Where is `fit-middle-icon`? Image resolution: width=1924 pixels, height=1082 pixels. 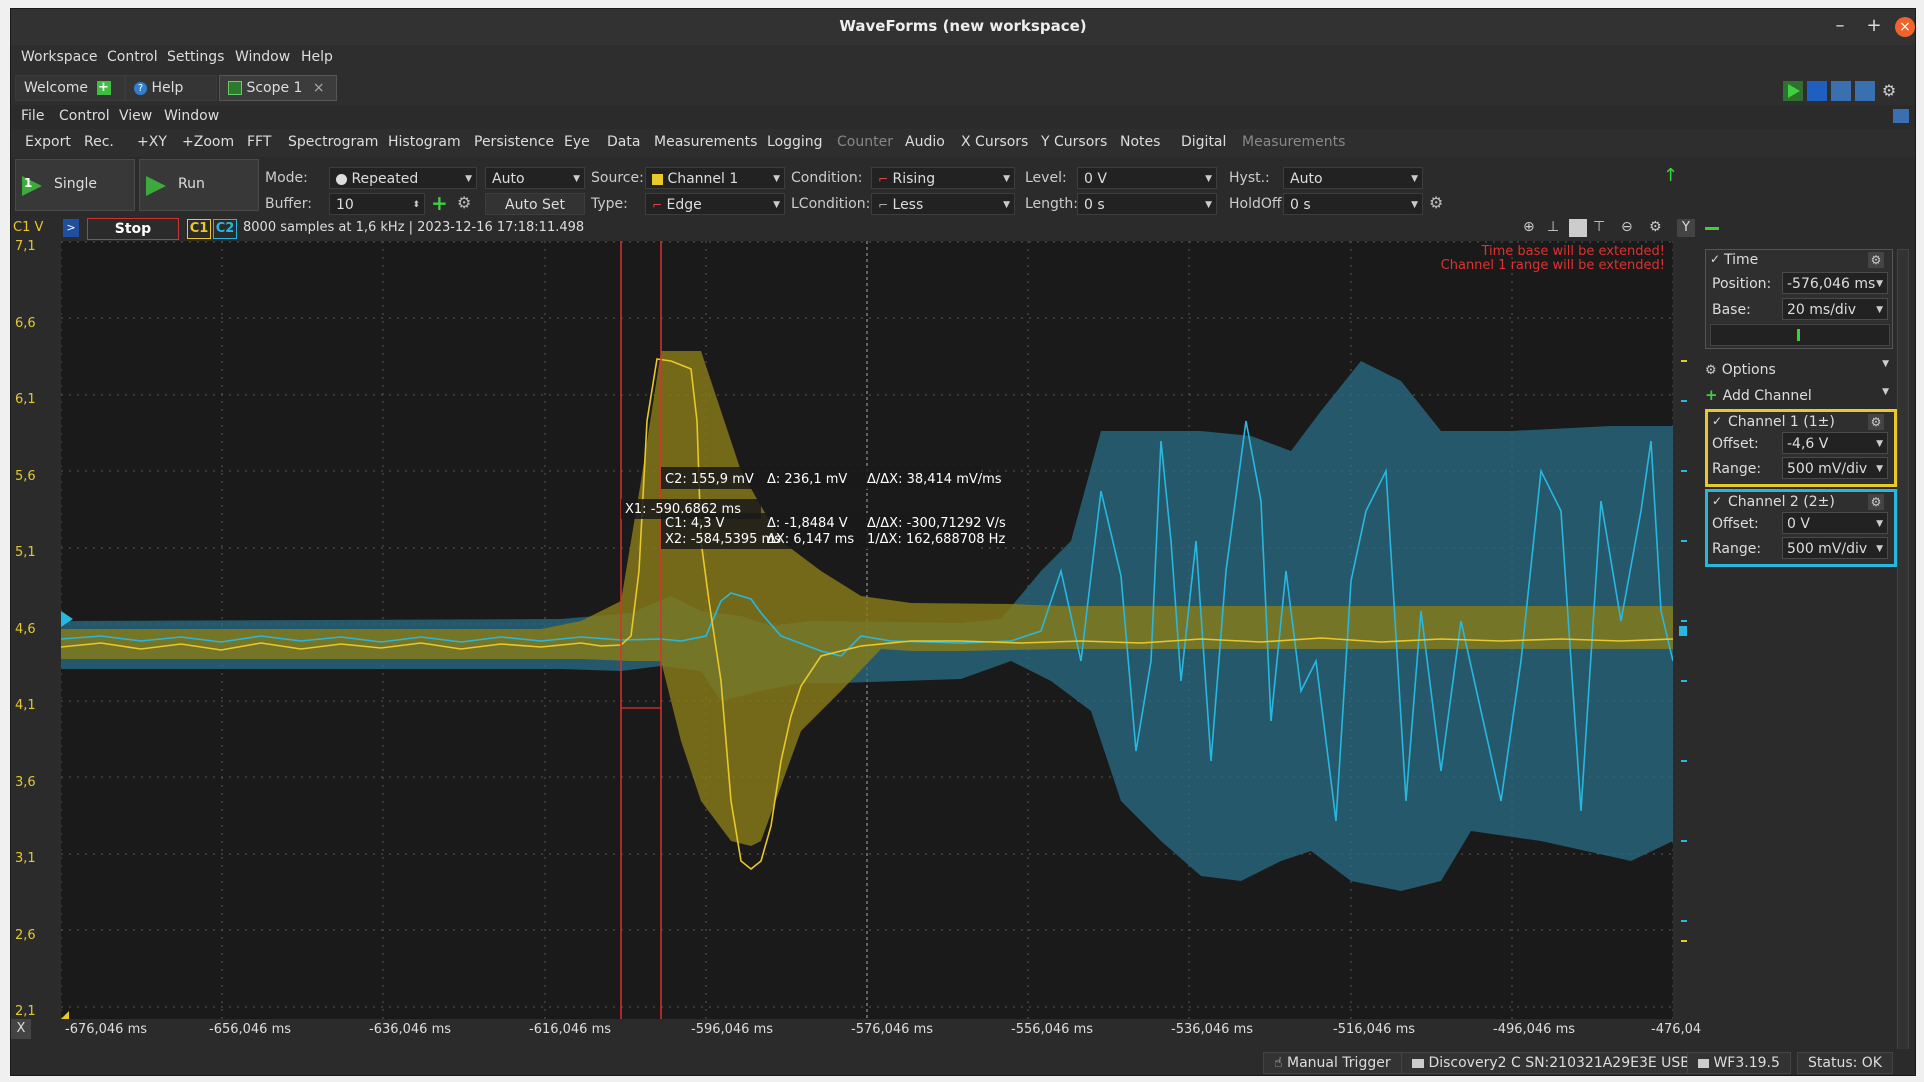 fit-middle-icon is located at coordinates (1578, 228).